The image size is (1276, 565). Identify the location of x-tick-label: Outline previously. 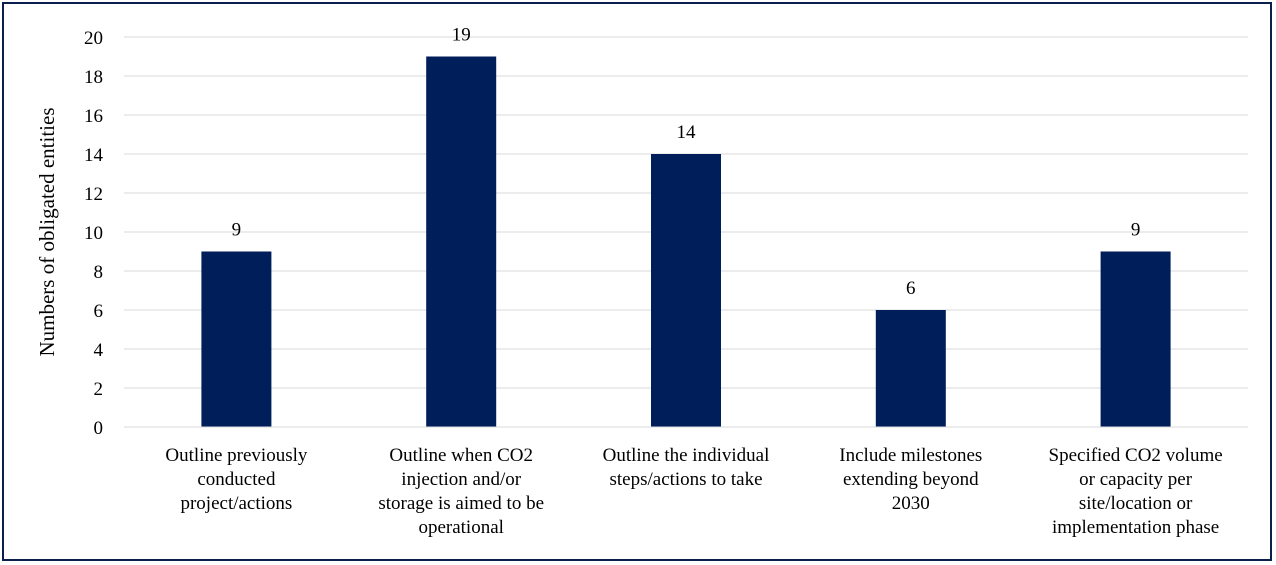
(236, 455).